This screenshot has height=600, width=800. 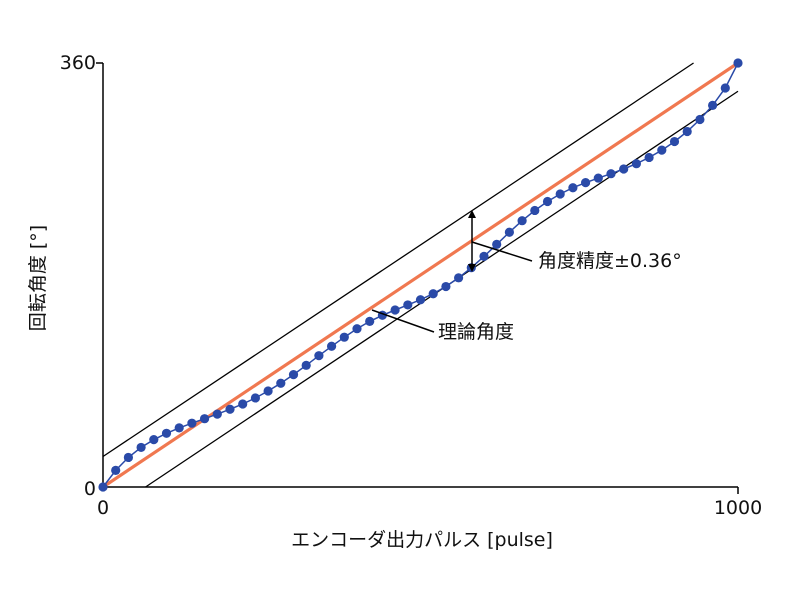 What do you see at coordinates (452, 271) in the screenshot?
I see `annotations` at bounding box center [452, 271].